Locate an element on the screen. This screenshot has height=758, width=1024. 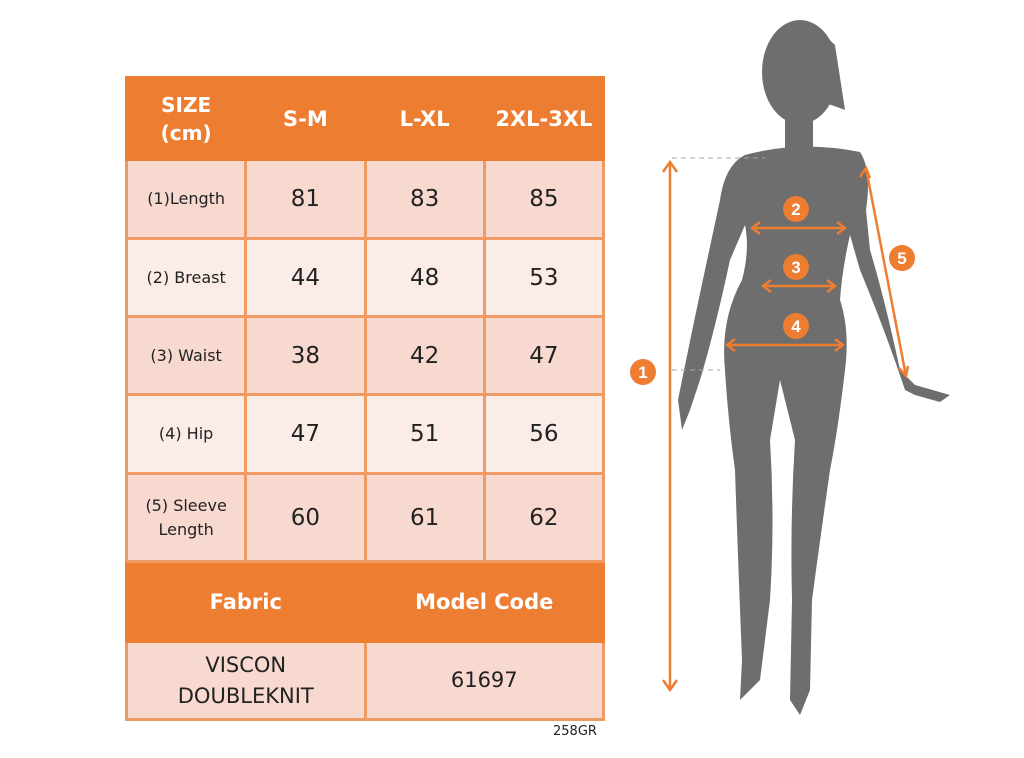
row-label: (1)Length is located at coordinates (186, 199).